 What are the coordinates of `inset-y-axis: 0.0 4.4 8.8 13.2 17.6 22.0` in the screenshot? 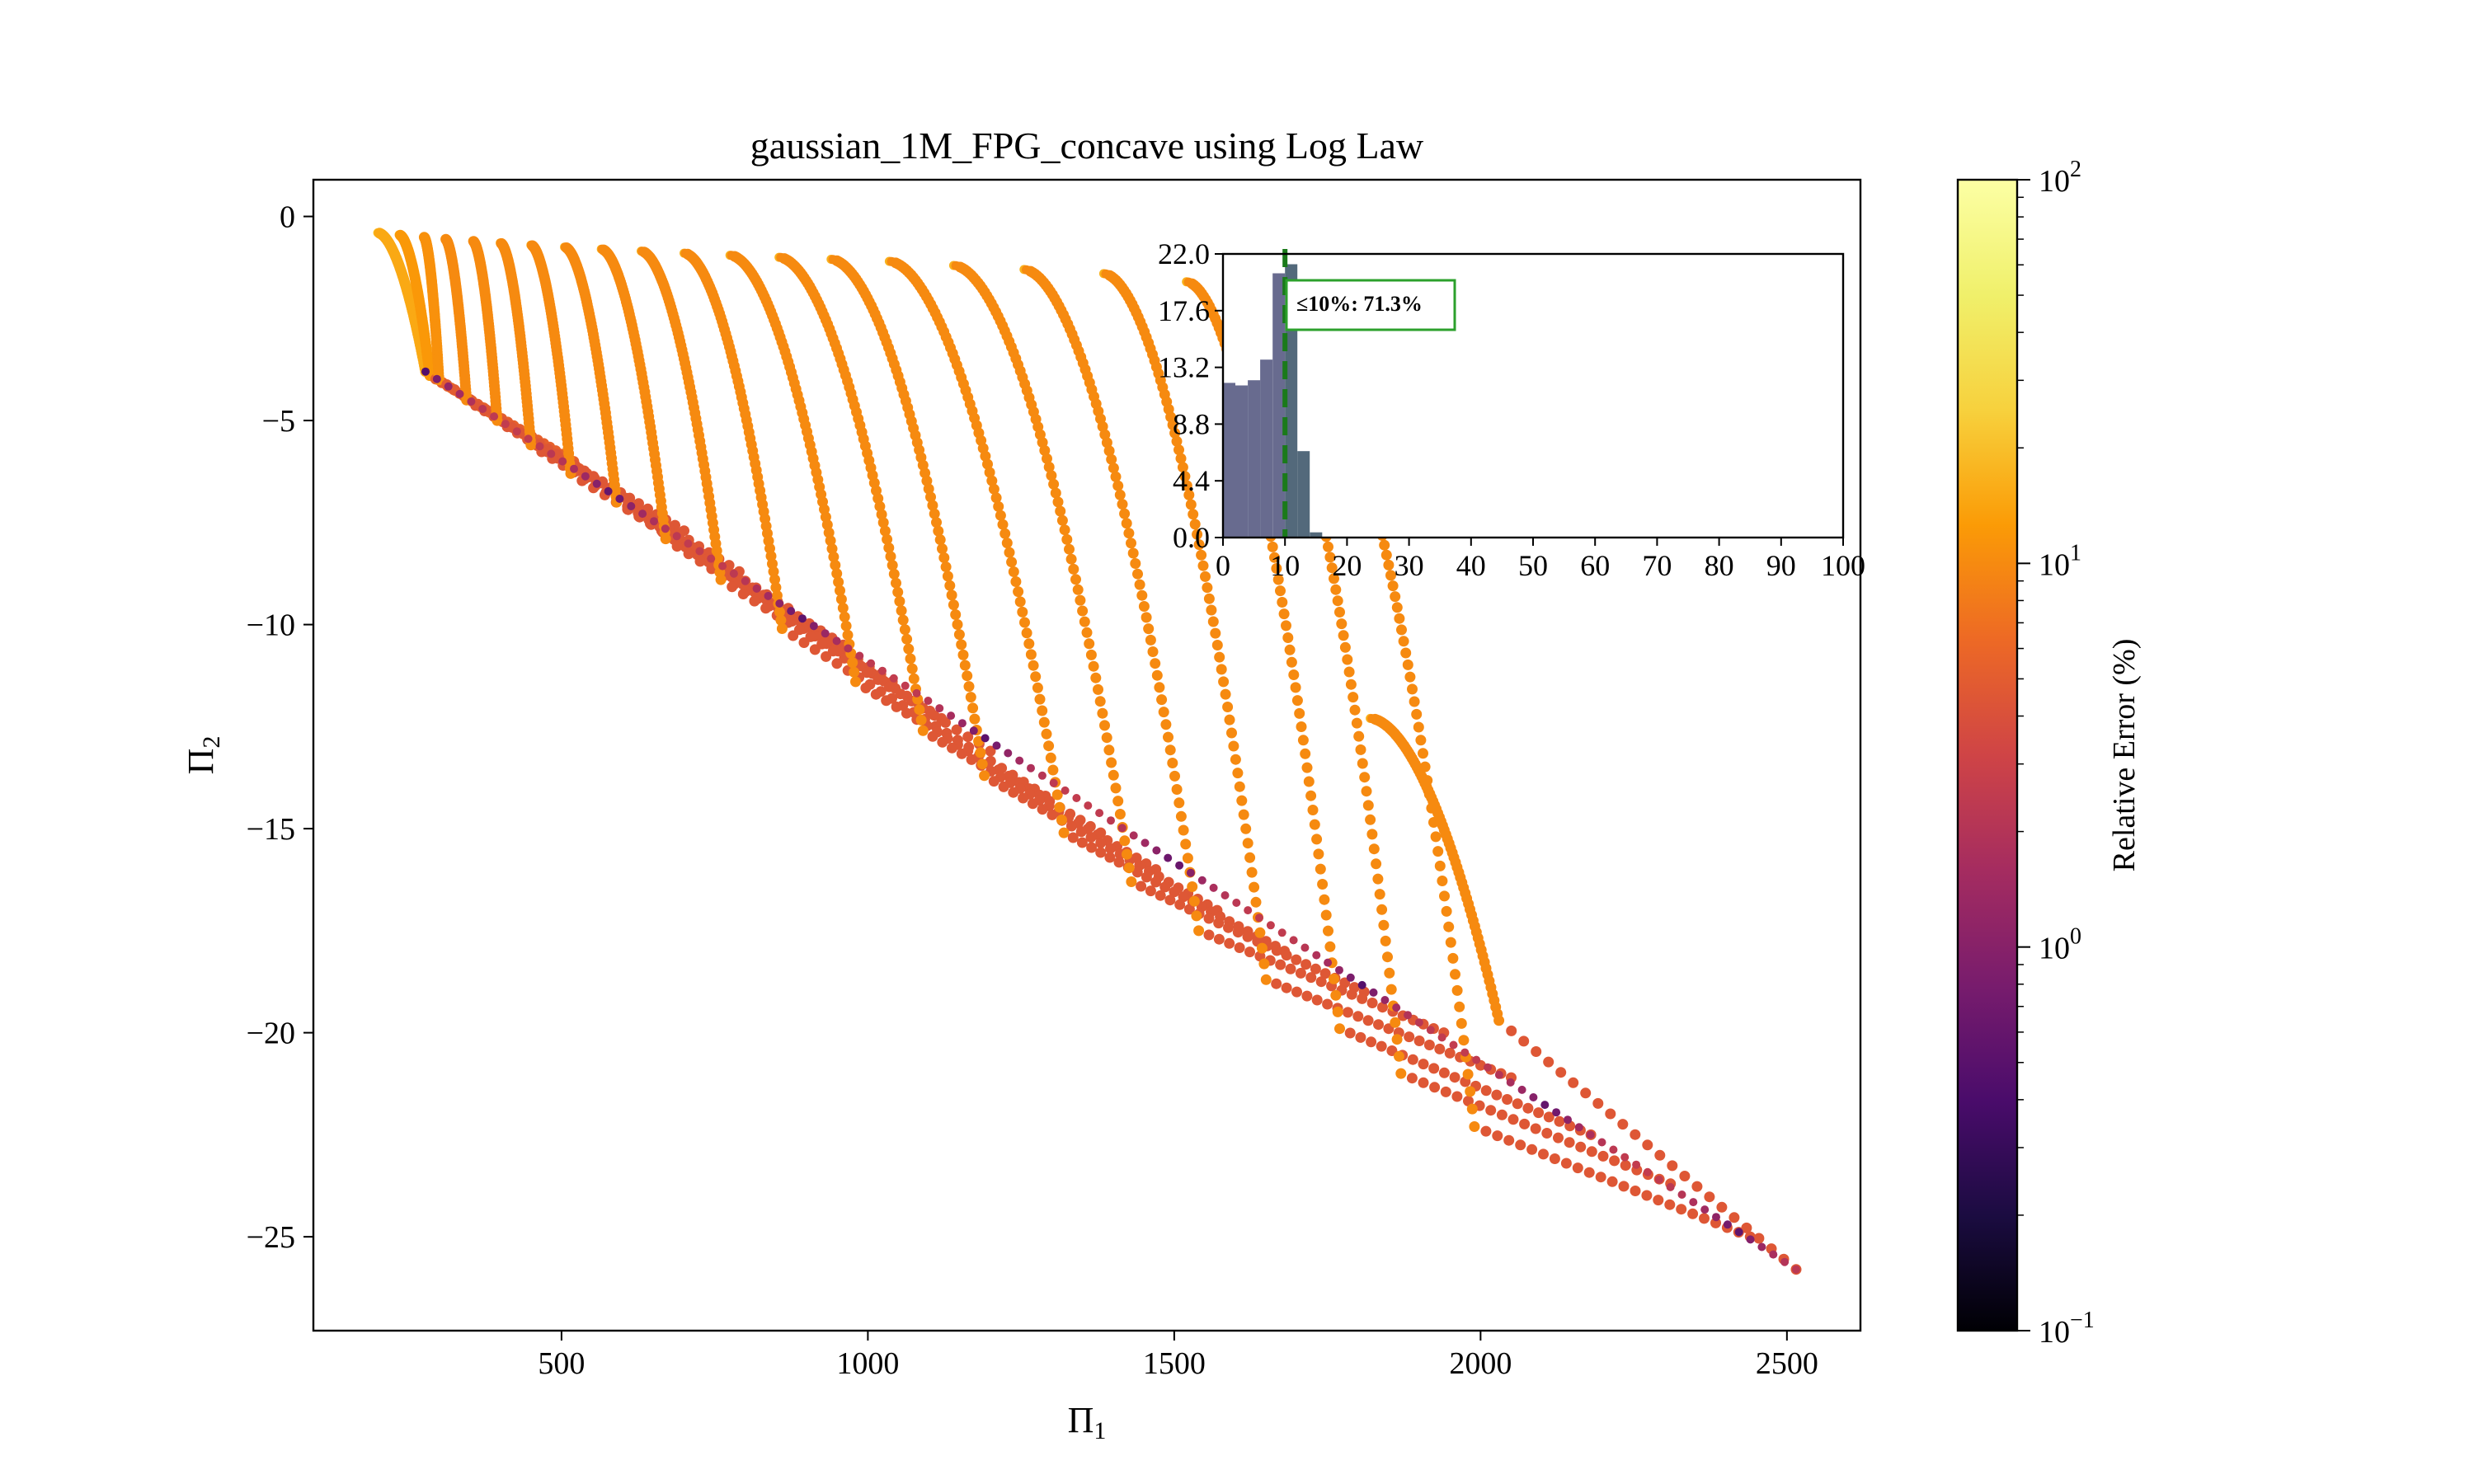 It's located at (1190, 395).